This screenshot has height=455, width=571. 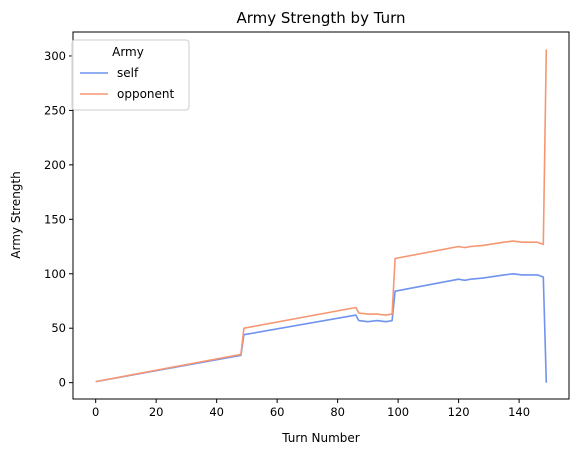 What do you see at coordinates (16, 214) in the screenshot?
I see `y-axis-label: Army Strength` at bounding box center [16, 214].